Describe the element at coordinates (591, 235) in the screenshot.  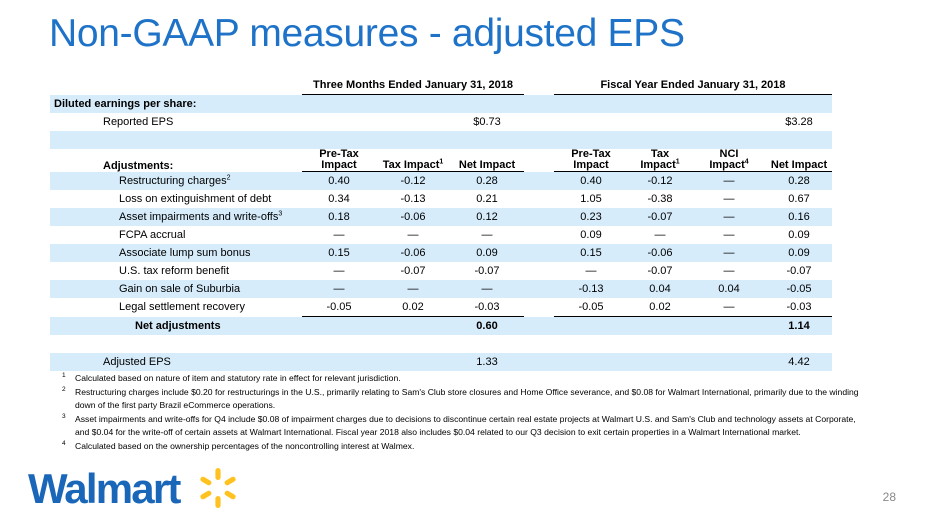
I see `fy-pretax-cell: 0.09` at that location.